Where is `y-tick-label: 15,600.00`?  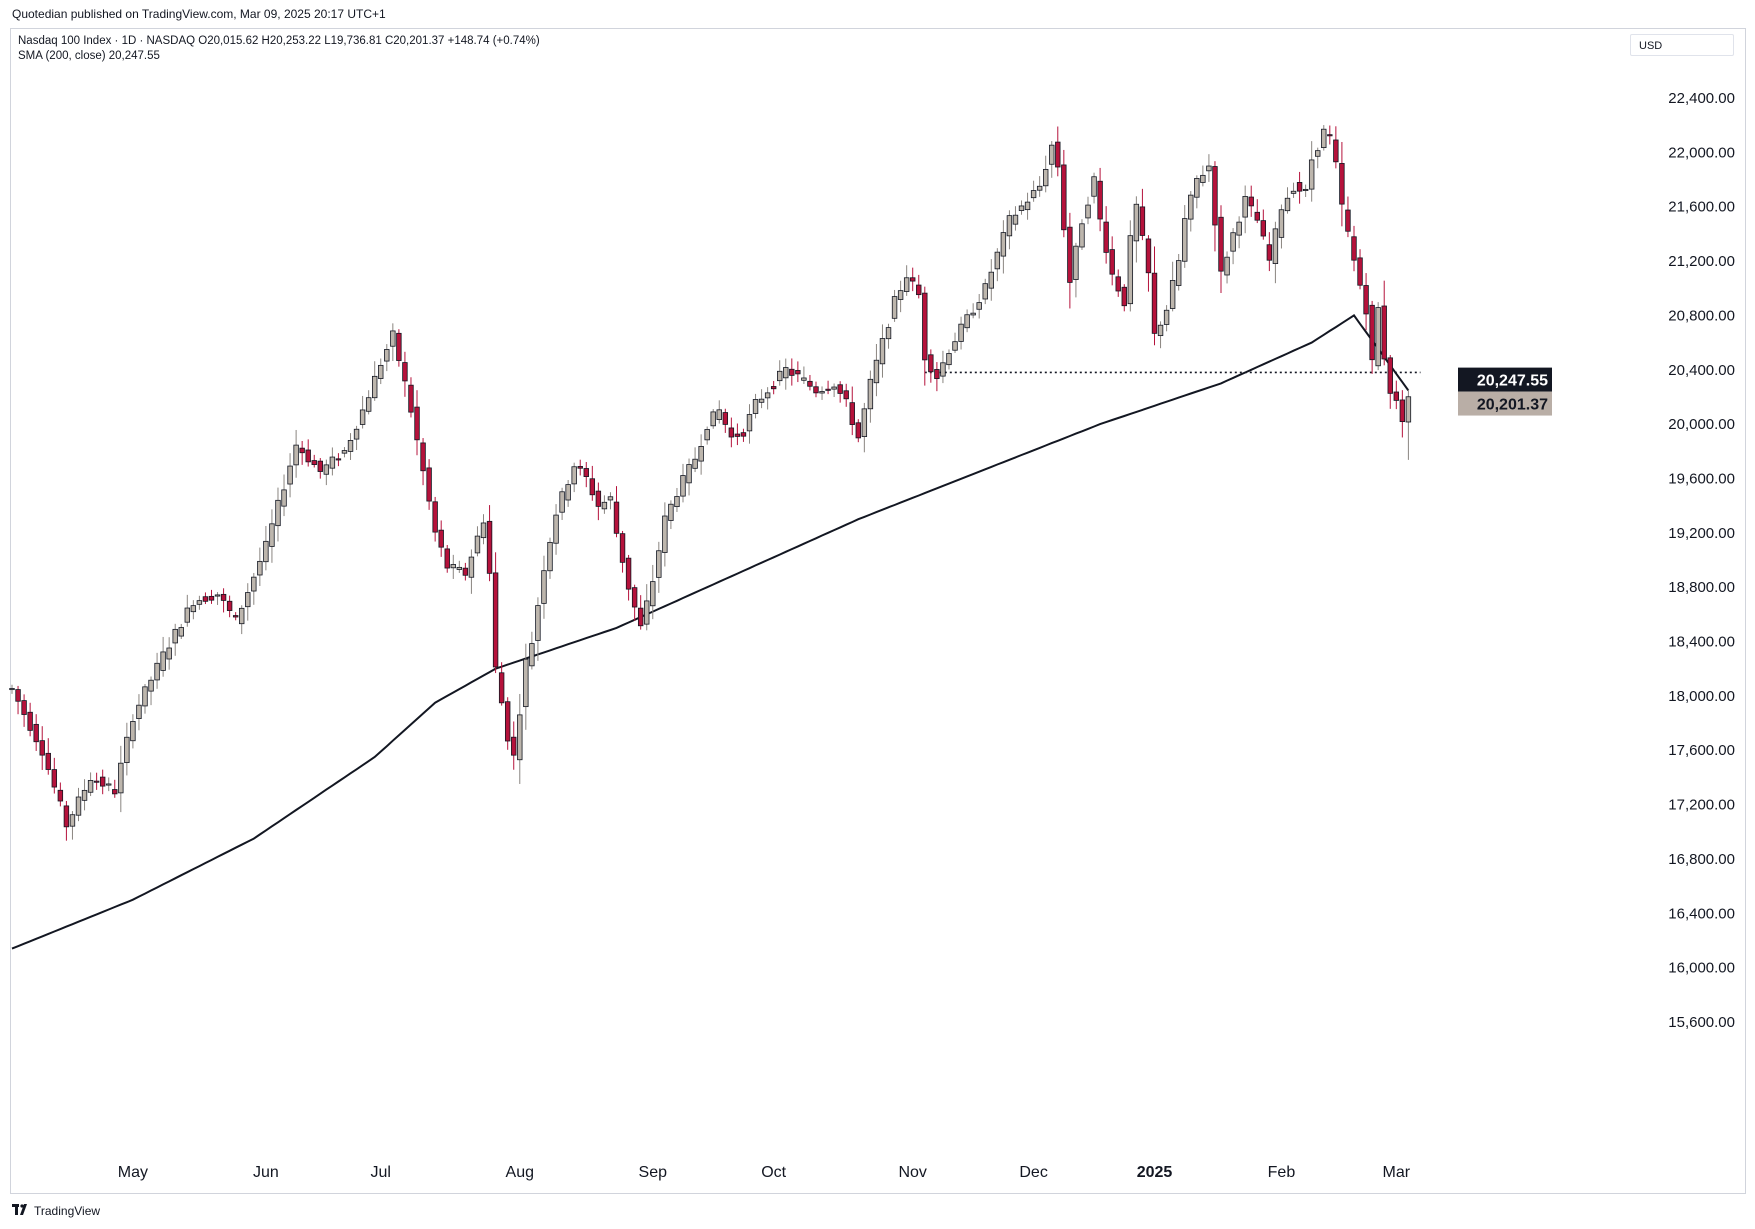
y-tick-label: 15,600.00 is located at coordinates (1701, 1022).